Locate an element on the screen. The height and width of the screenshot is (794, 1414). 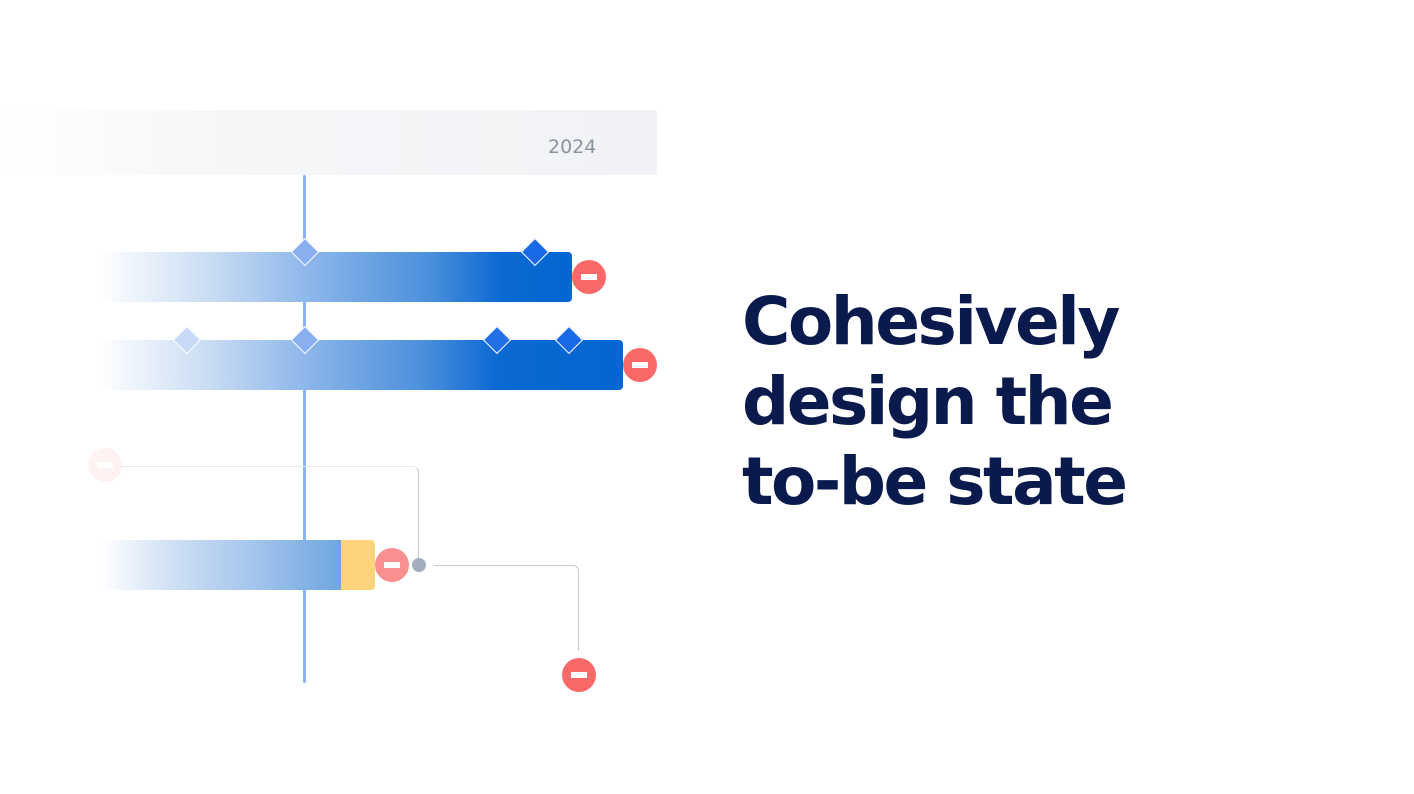
today-marker-line is located at coordinates (304, 429).